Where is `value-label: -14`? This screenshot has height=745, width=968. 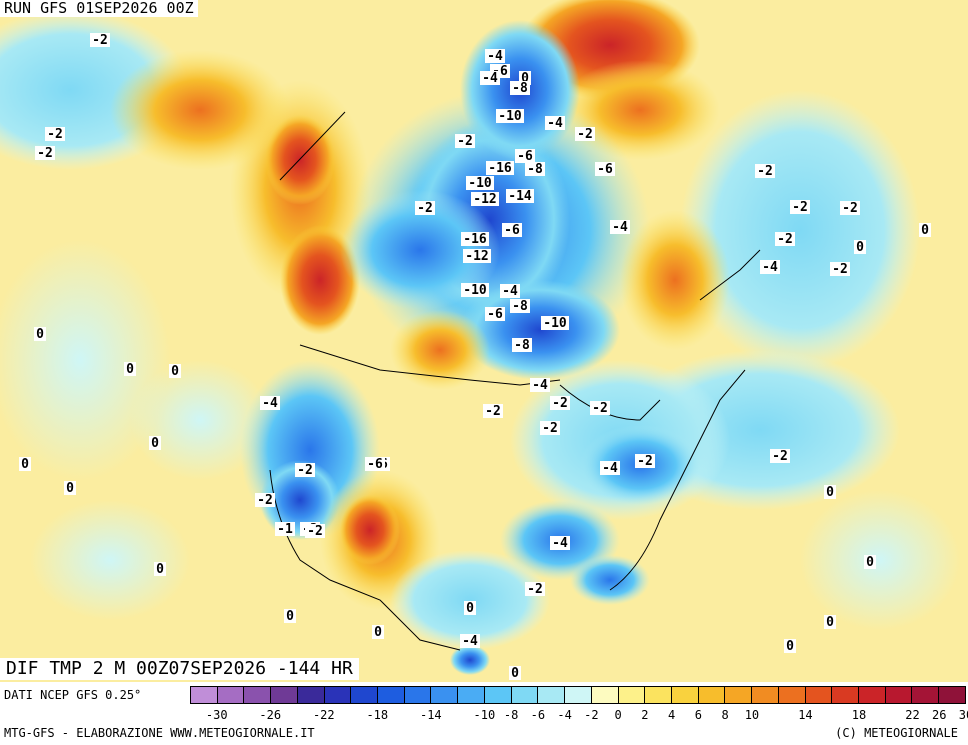 value-label: -14 is located at coordinates (520, 196).